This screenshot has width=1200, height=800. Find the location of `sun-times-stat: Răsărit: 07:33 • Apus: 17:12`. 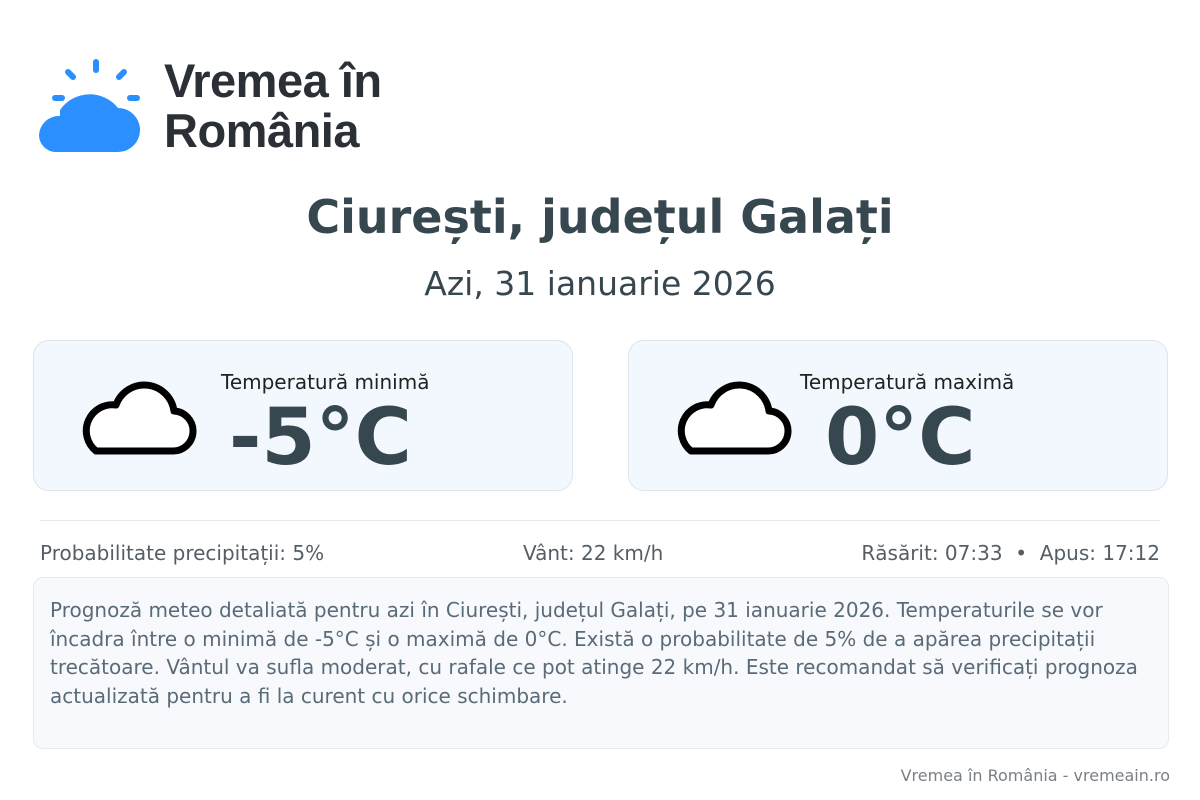

sun-times-stat: Răsărit: 07:33 • Apus: 17:12 is located at coordinates (1010, 553).